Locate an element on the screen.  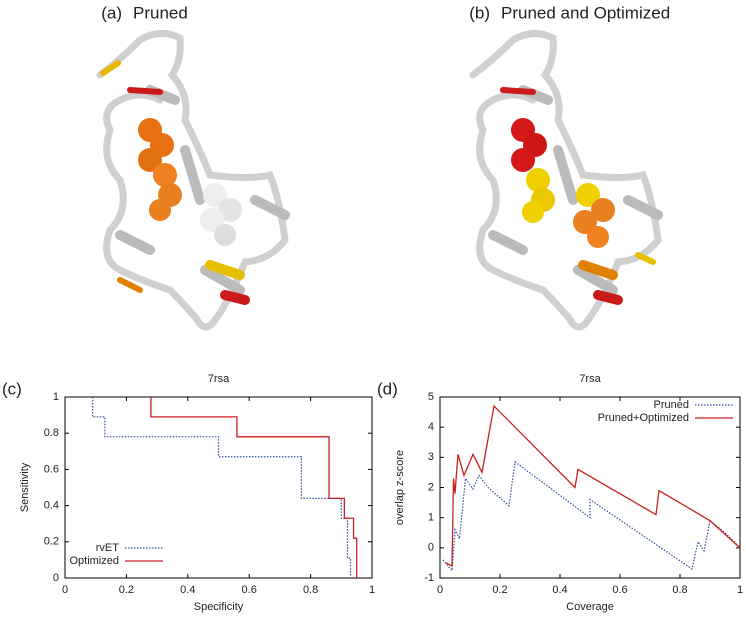
x-axis-label: Specificity is located at coordinates (219, 607).